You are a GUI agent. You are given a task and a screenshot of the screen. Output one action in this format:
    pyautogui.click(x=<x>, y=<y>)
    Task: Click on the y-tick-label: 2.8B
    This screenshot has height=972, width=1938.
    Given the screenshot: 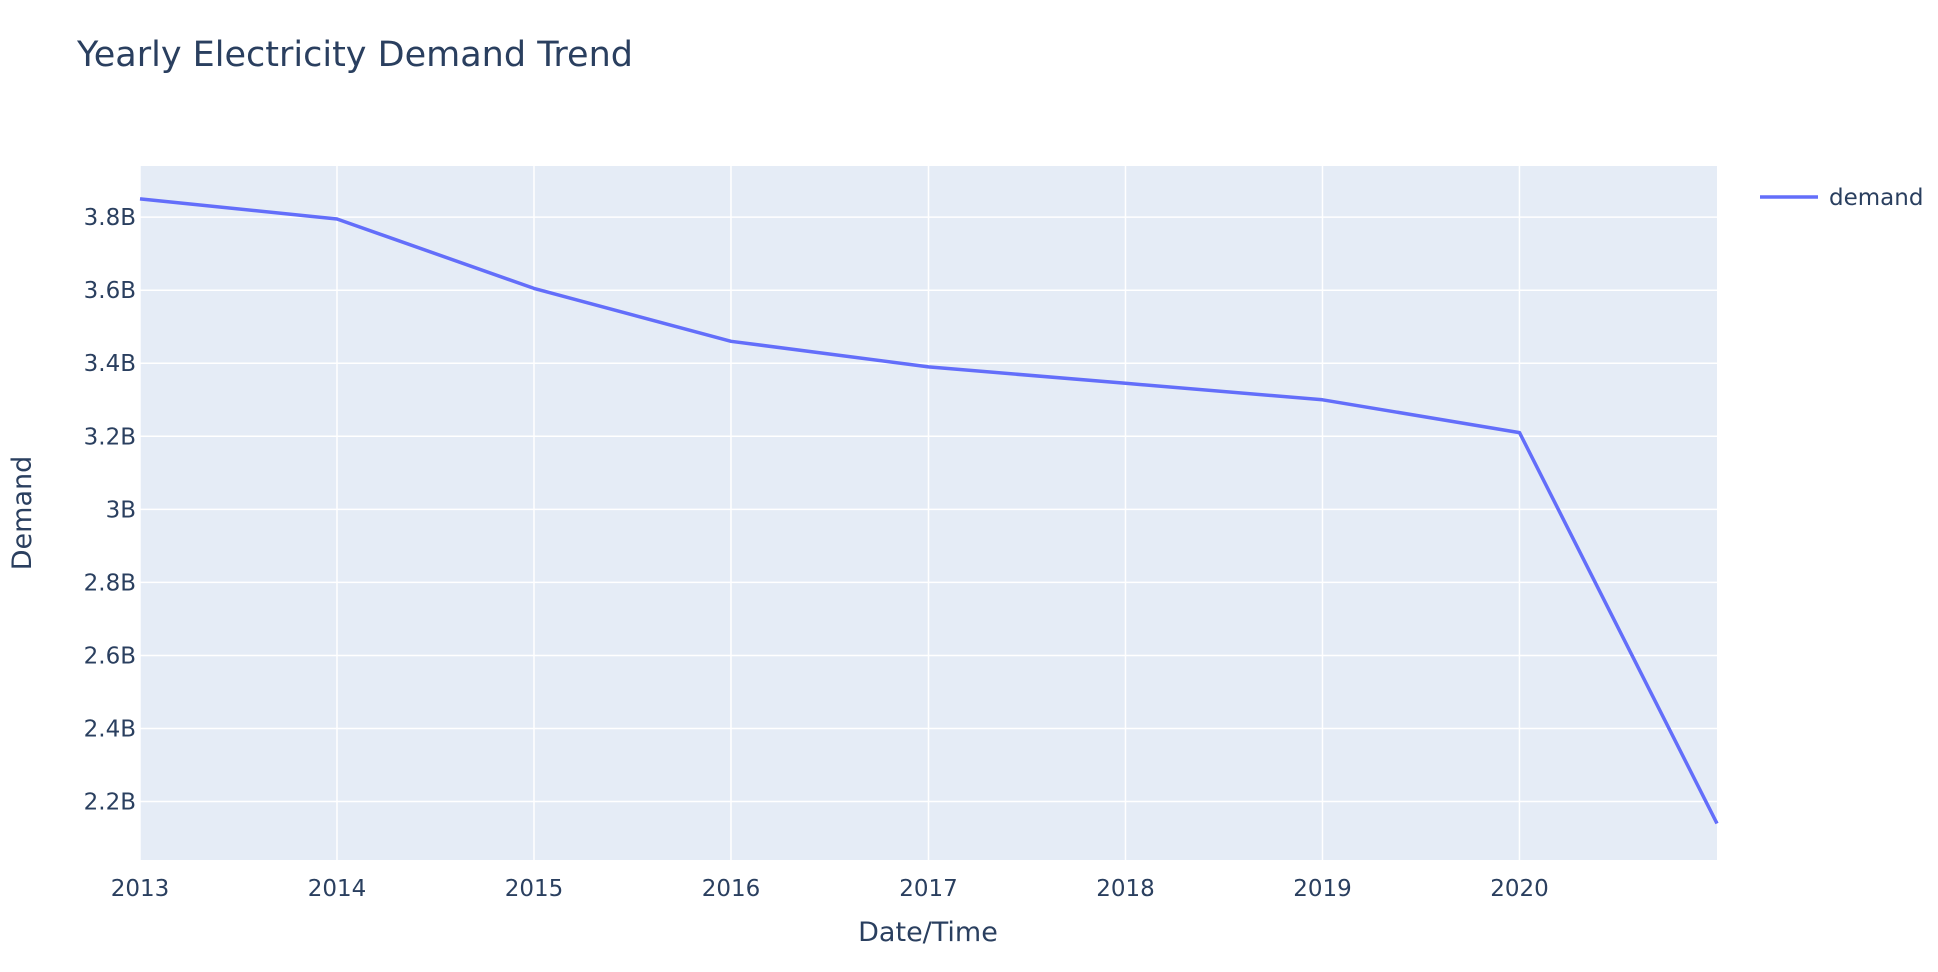 What is the action you would take?
    pyautogui.click(x=110, y=583)
    